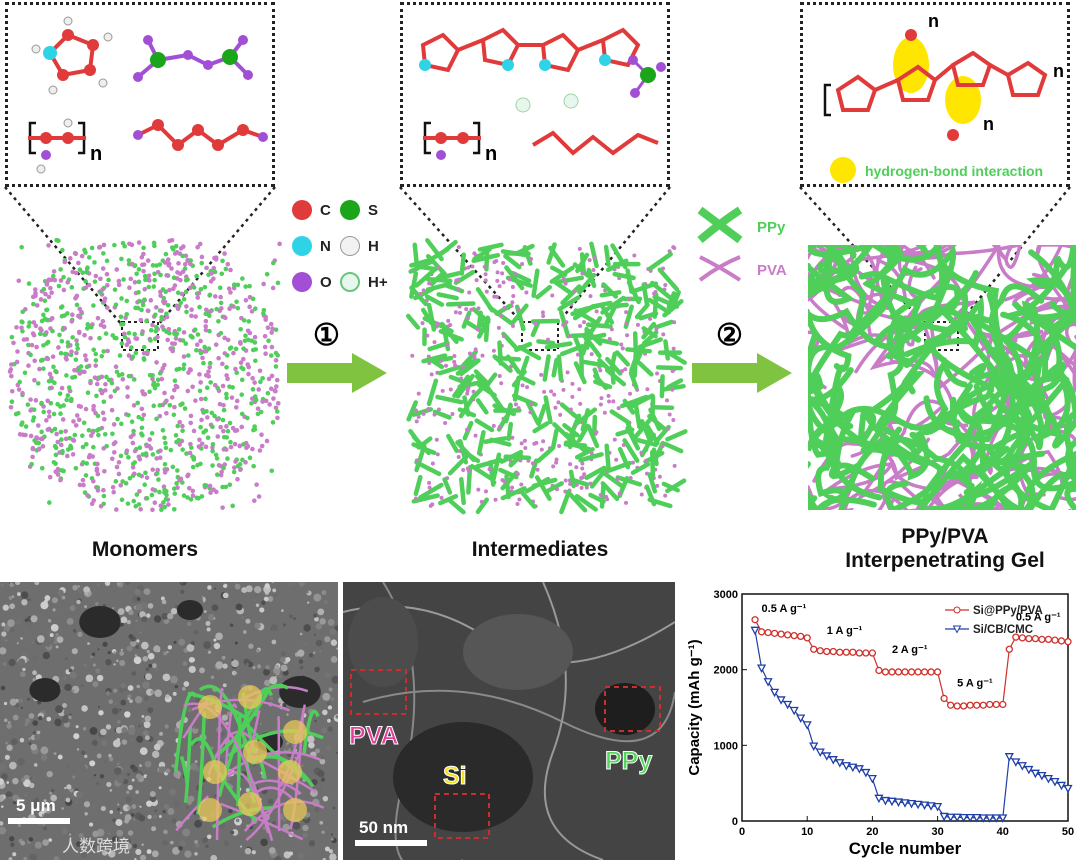 The width and height of the screenshot is (1080, 860). Describe the element at coordinates (843, 170) in the screenshot. I see `hbond-legend-marker` at that location.